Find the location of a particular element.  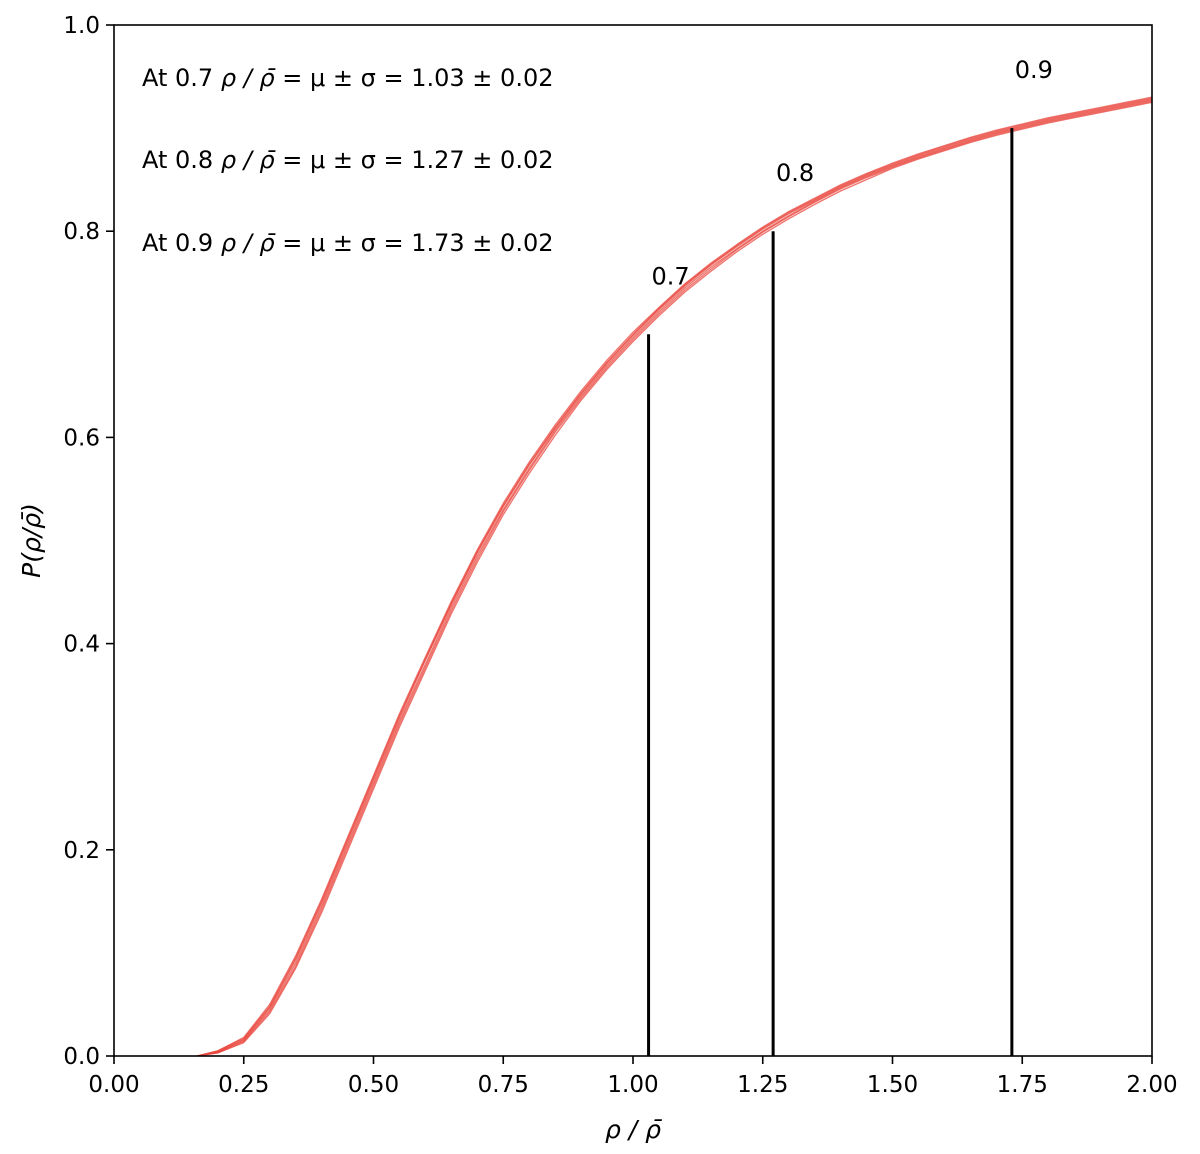

annotation-prefix: At 0.9 is located at coordinates (181, 243).